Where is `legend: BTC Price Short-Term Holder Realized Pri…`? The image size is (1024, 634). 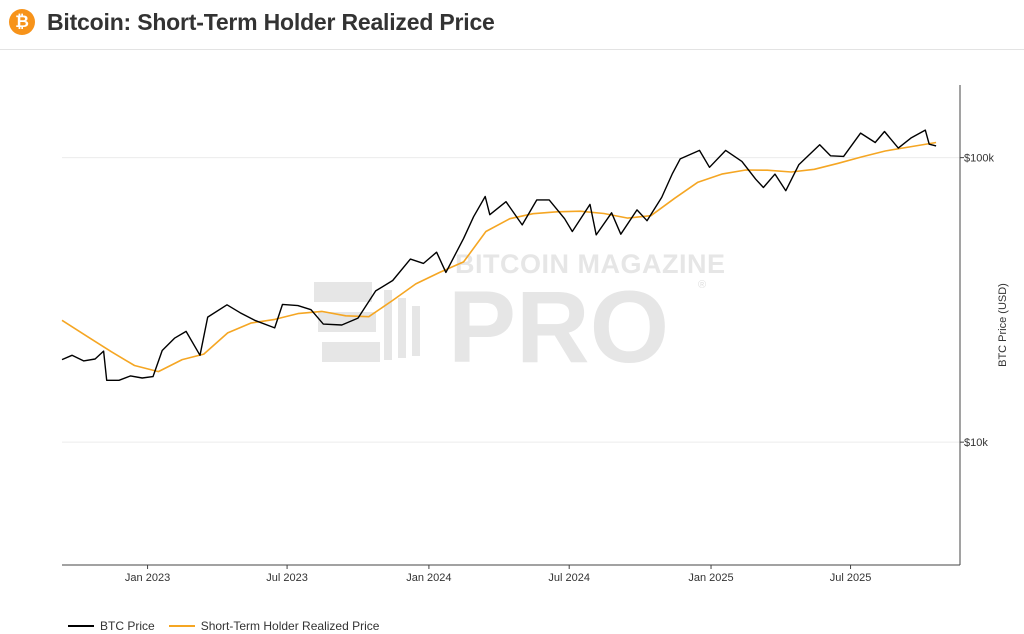
legend: BTC Price Short-Term Holder Realized Pri… is located at coordinates (230, 626).